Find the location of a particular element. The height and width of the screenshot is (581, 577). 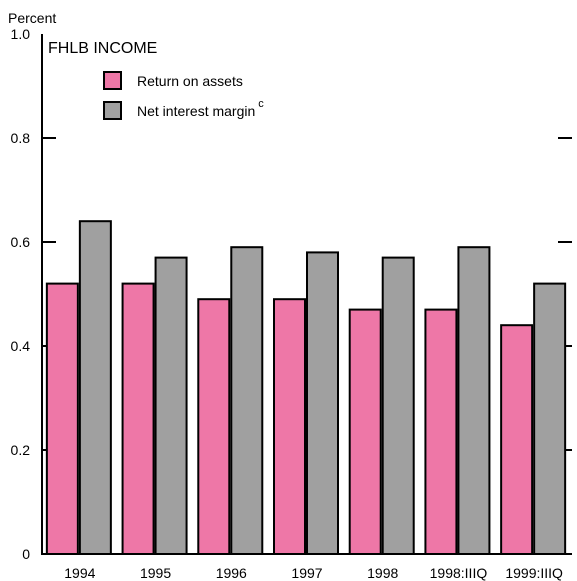

x-tick-label: 1995 is located at coordinates (155, 573).